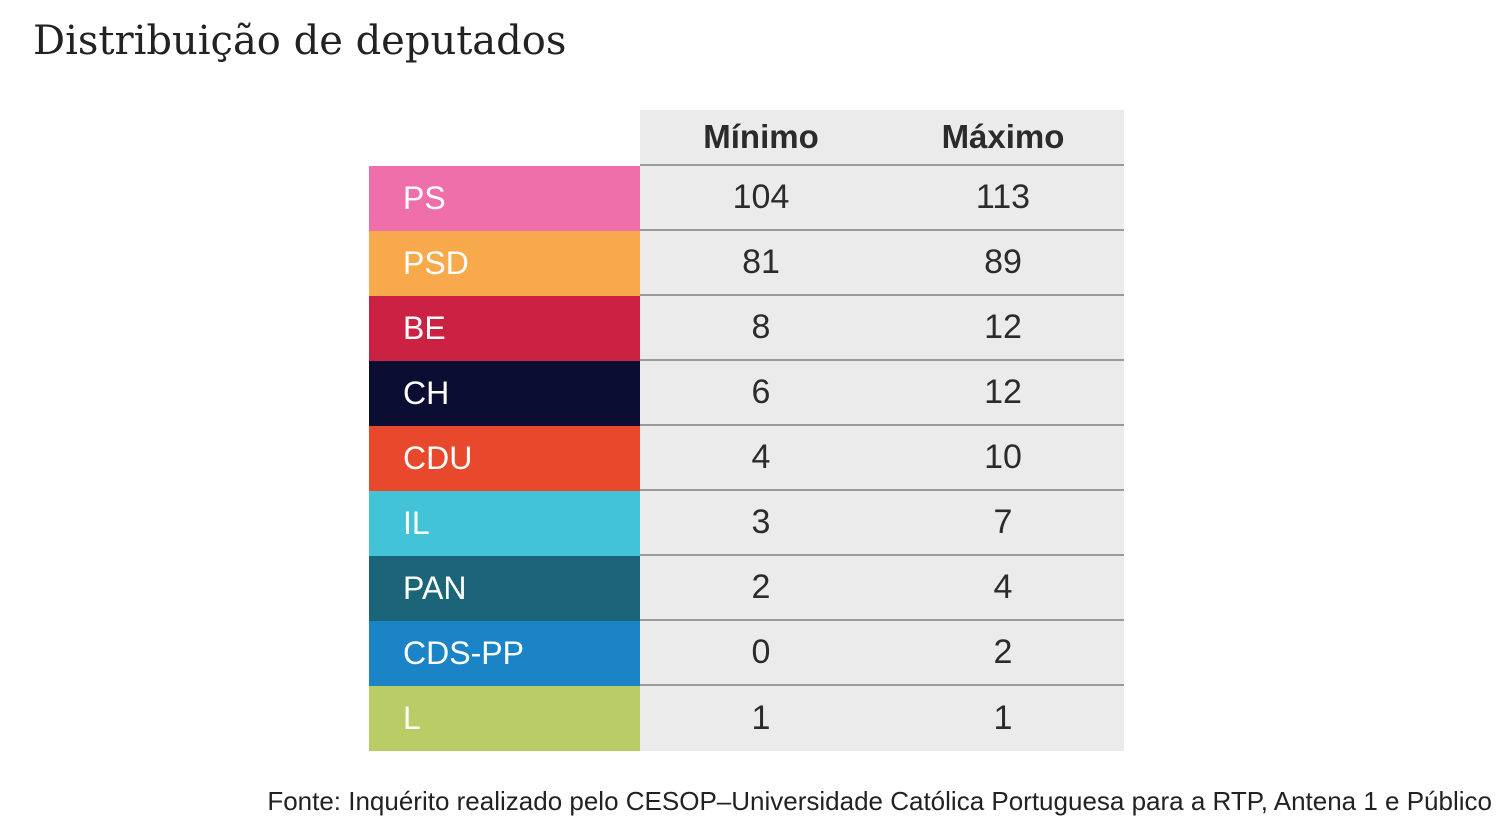 This screenshot has width=1500, height=822. What do you see at coordinates (1003, 523) in the screenshot?
I see `max-value: 7` at bounding box center [1003, 523].